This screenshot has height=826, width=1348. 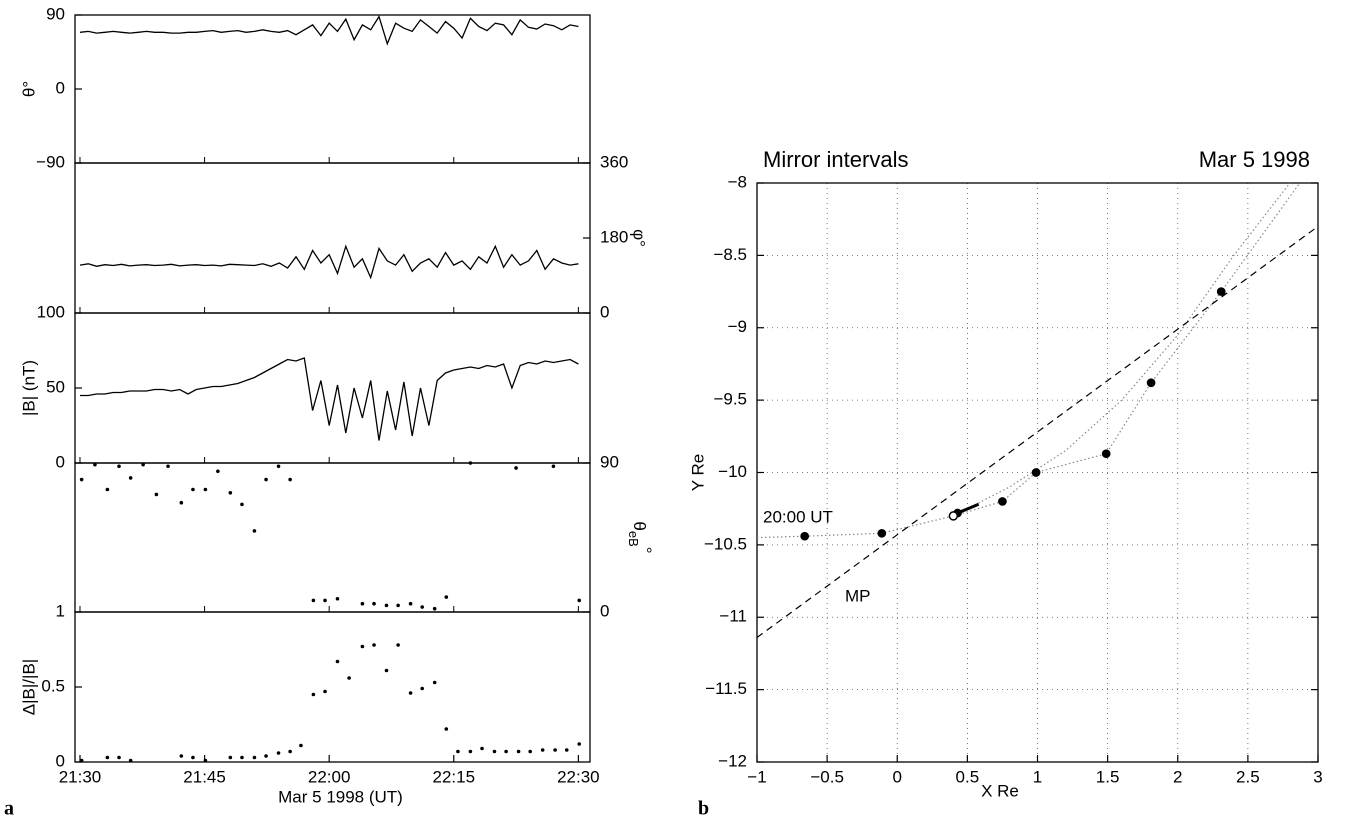 What do you see at coordinates (726, 688) in the screenshot?
I see `y-tick-label: −11.5` at bounding box center [726, 688].